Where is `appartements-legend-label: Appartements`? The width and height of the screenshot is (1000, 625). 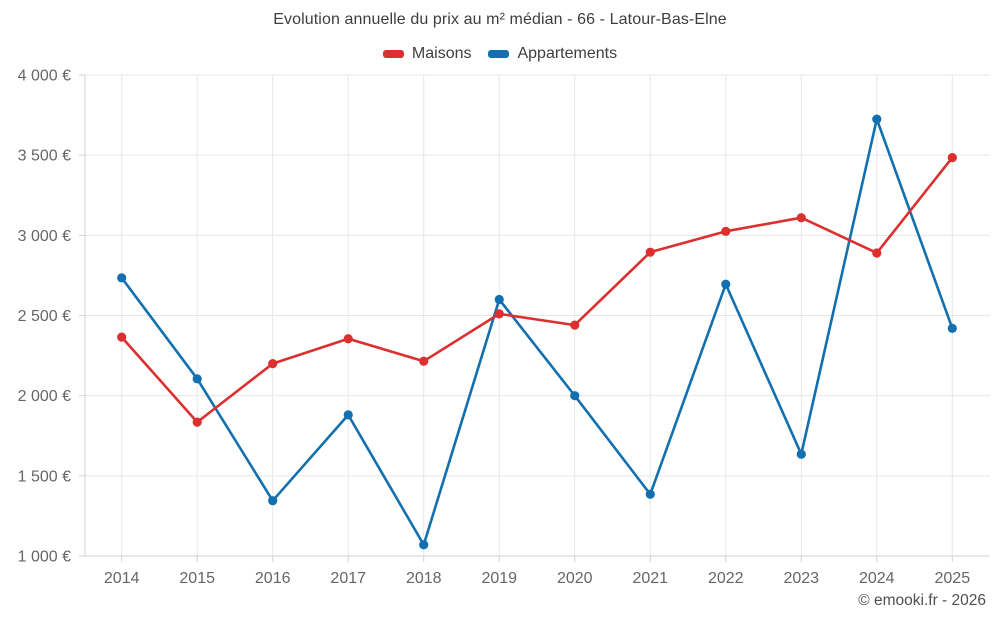
appartements-legend-label: Appartements is located at coordinates (567, 53).